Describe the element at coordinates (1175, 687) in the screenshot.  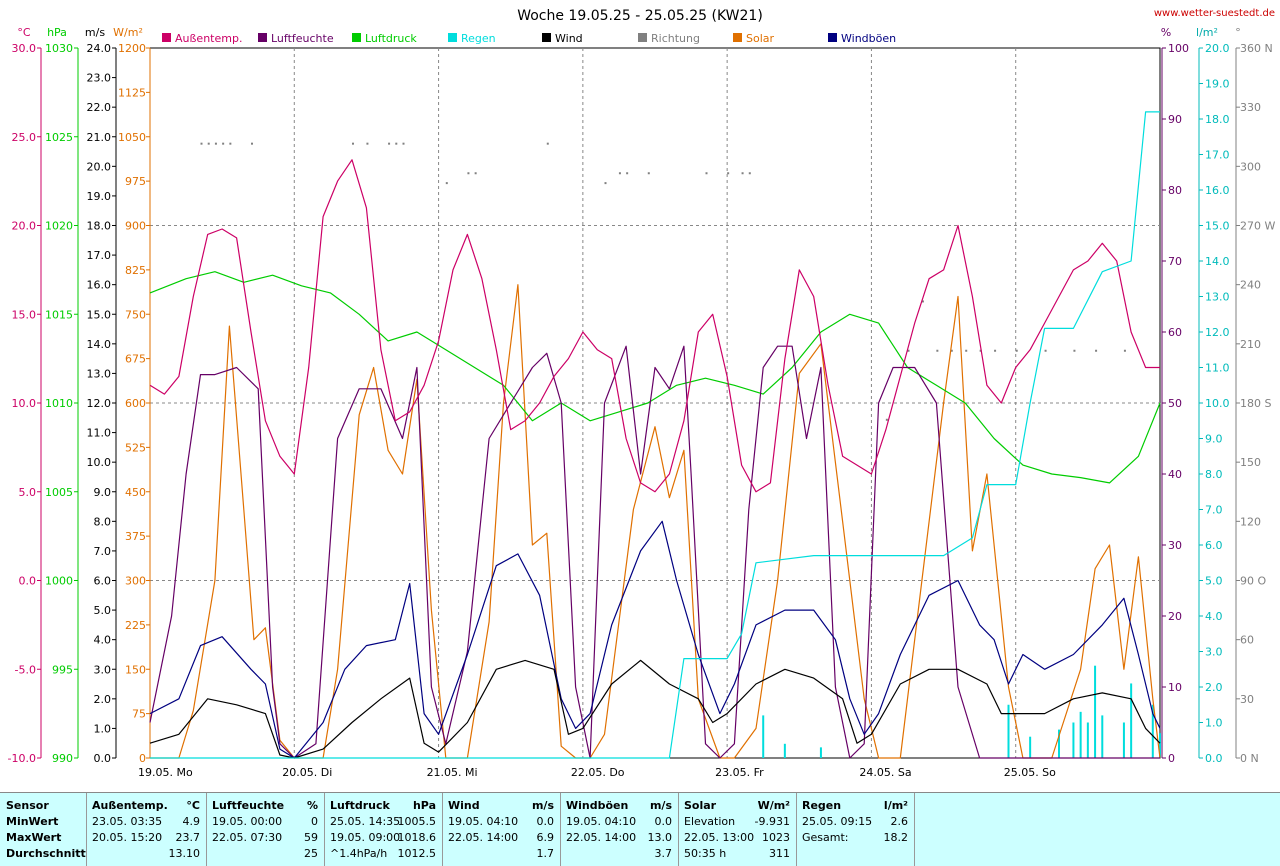
I see `humidity-axis-tick-label: 10` at that location.